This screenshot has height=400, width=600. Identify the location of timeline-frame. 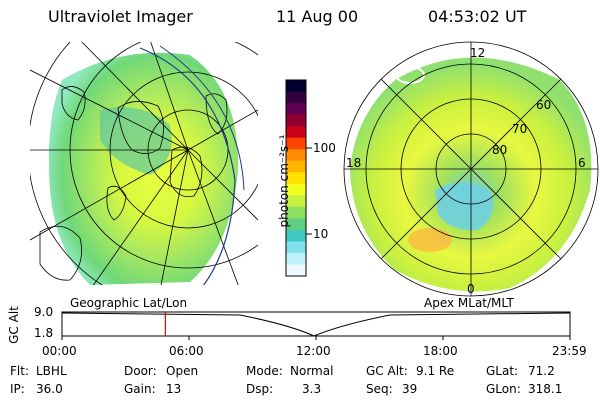
(316, 324).